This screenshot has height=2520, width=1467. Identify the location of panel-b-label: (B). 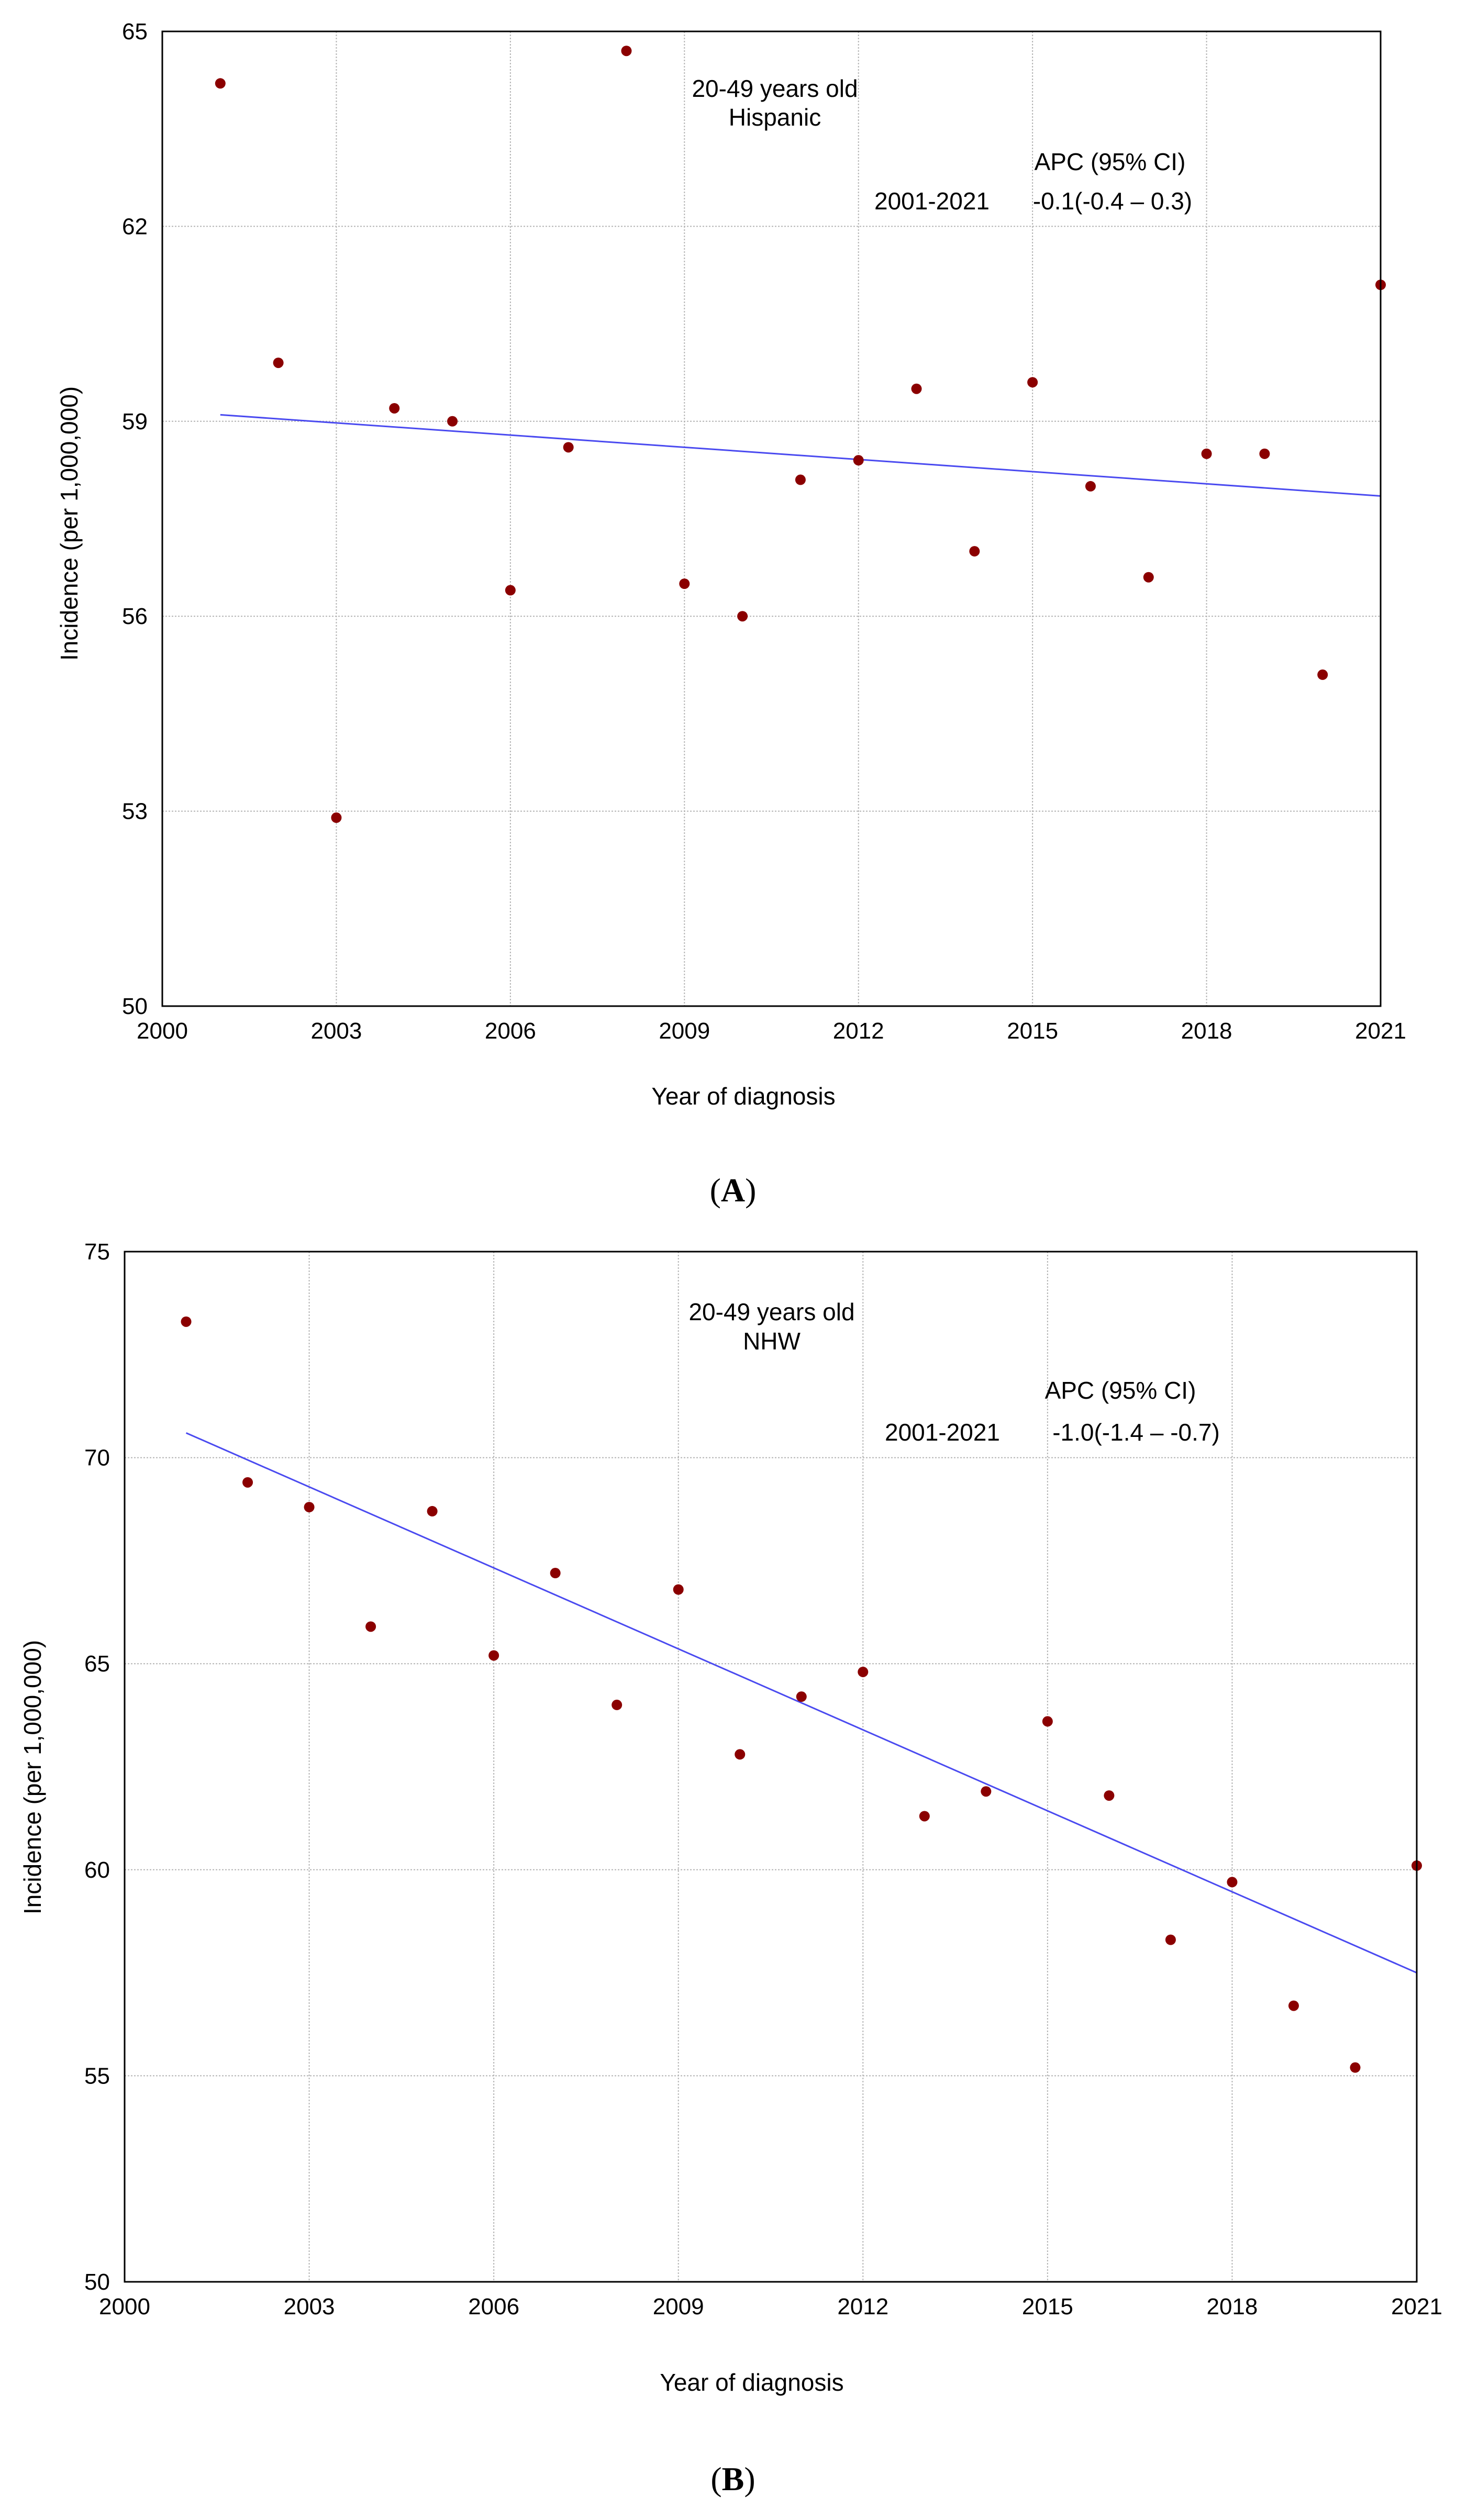
(732, 2478).